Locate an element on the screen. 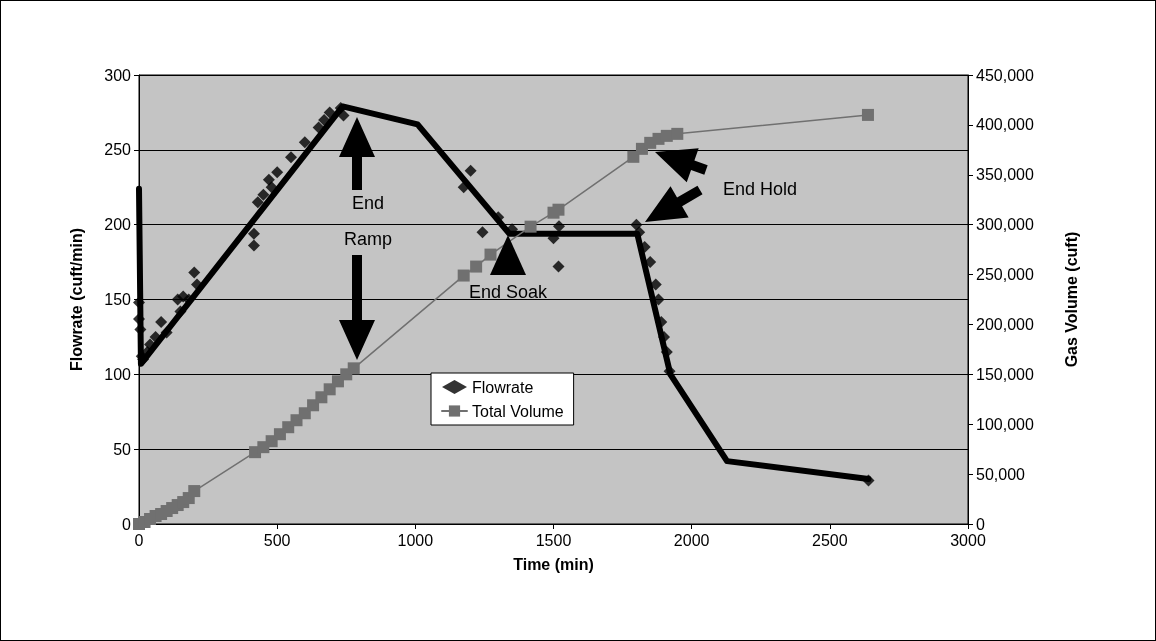 Image resolution: width=1156 pixels, height=641 pixels. x-tick-label: 1500 is located at coordinates (553, 540).